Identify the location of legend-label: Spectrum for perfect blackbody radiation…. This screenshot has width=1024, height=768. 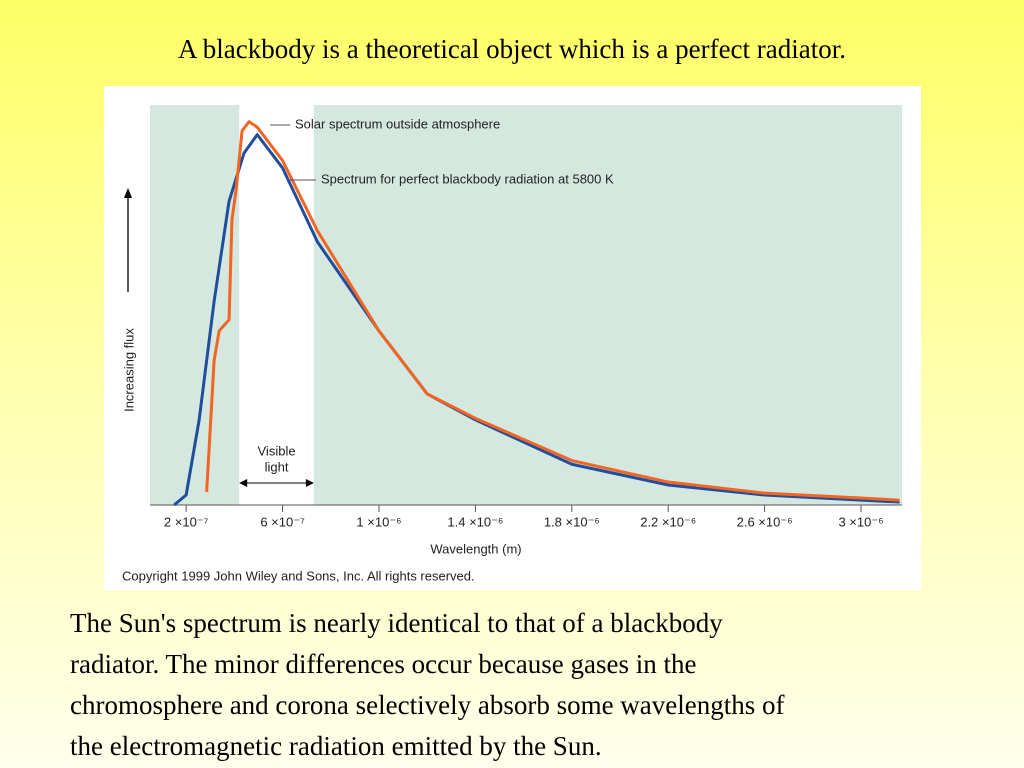
(467, 178).